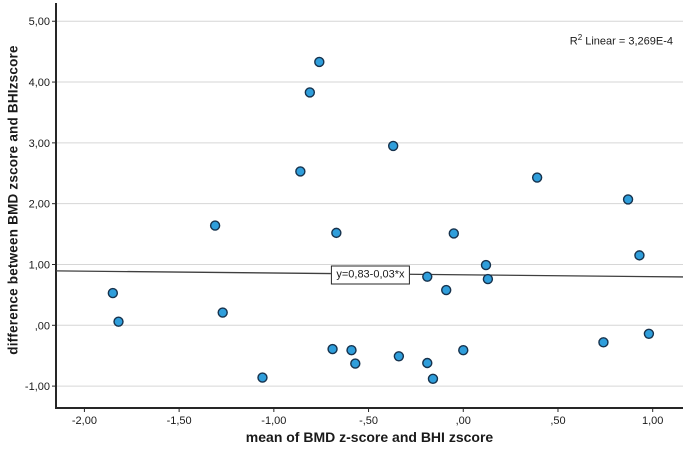 Image resolution: width=687 pixels, height=453 pixels. Describe the element at coordinates (39, 83) in the screenshot. I see `y-tick-label: 4,00` at that location.